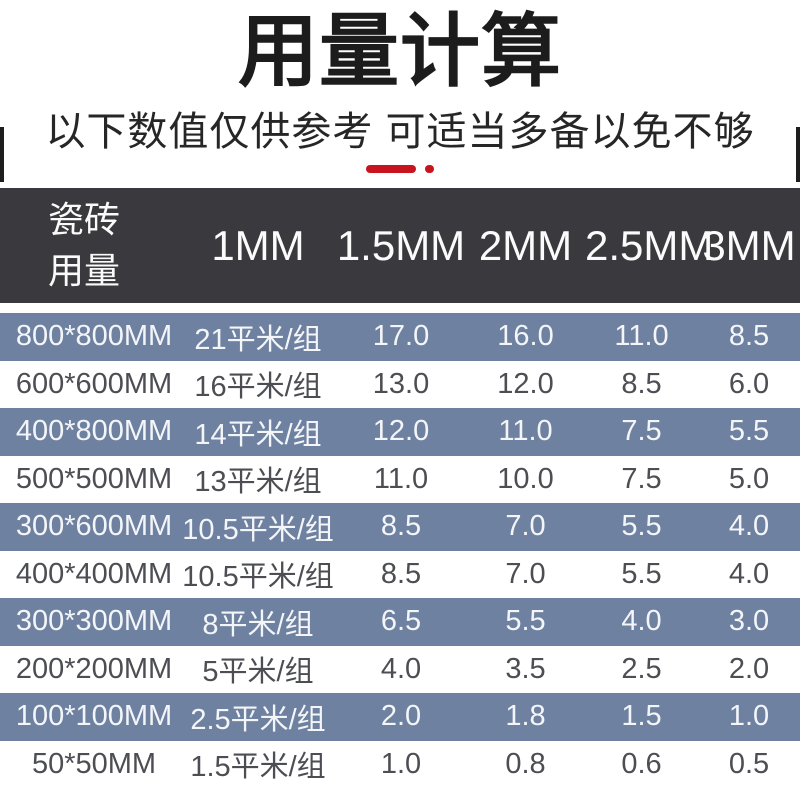 This screenshot has height=800, width=800. Describe the element at coordinates (258, 387) in the screenshot. I see `usage-cell: 16平米/组` at that location.